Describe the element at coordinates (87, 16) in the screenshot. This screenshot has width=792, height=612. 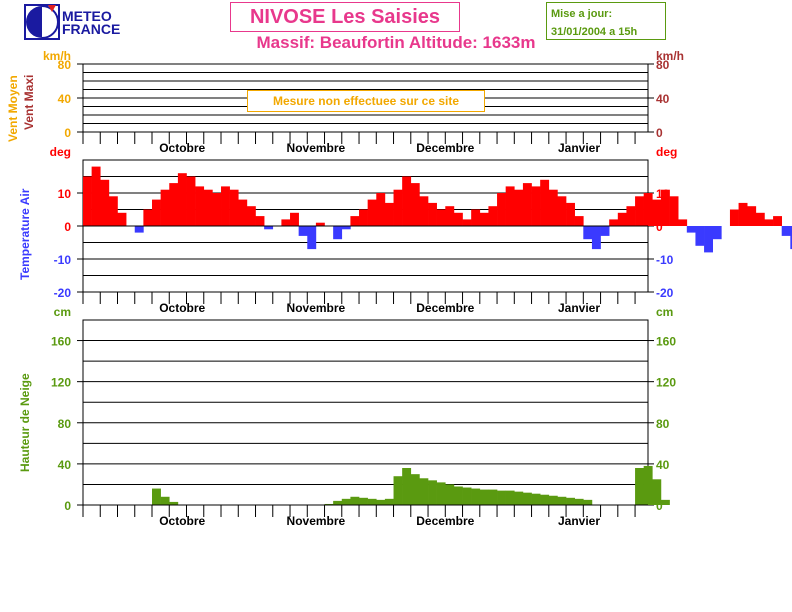
I see `logo-text-line1: METEO` at that location.